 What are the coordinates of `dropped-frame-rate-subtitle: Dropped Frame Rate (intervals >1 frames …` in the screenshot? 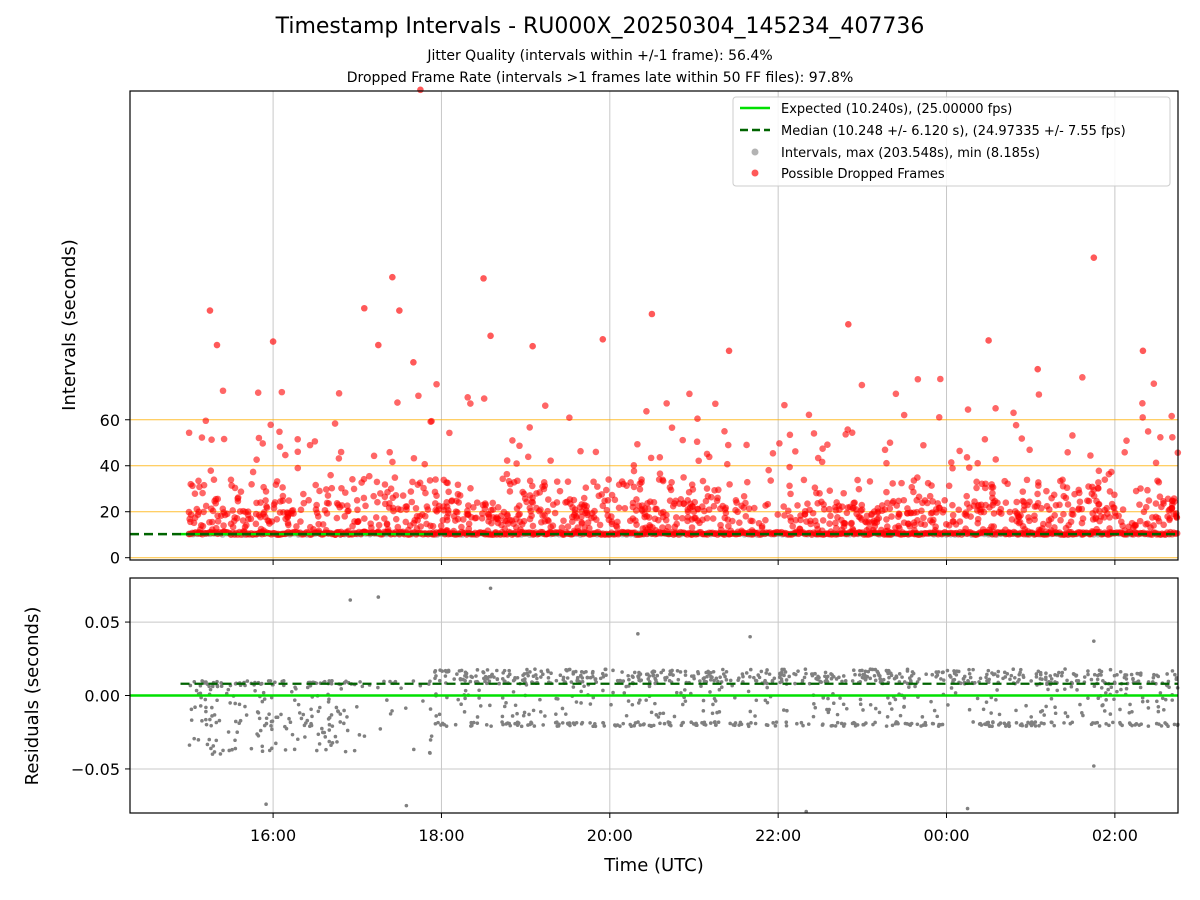 It's located at (600, 78).